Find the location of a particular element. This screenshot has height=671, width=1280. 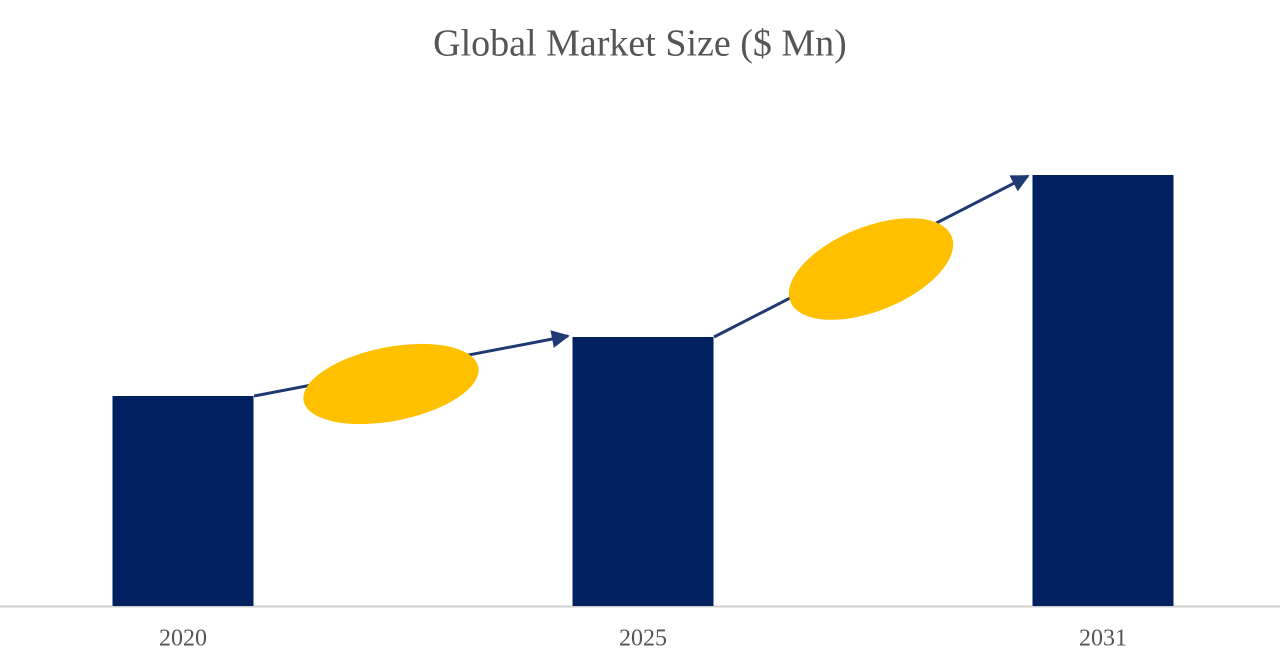

x-tick-label: 2020 is located at coordinates (183, 639).